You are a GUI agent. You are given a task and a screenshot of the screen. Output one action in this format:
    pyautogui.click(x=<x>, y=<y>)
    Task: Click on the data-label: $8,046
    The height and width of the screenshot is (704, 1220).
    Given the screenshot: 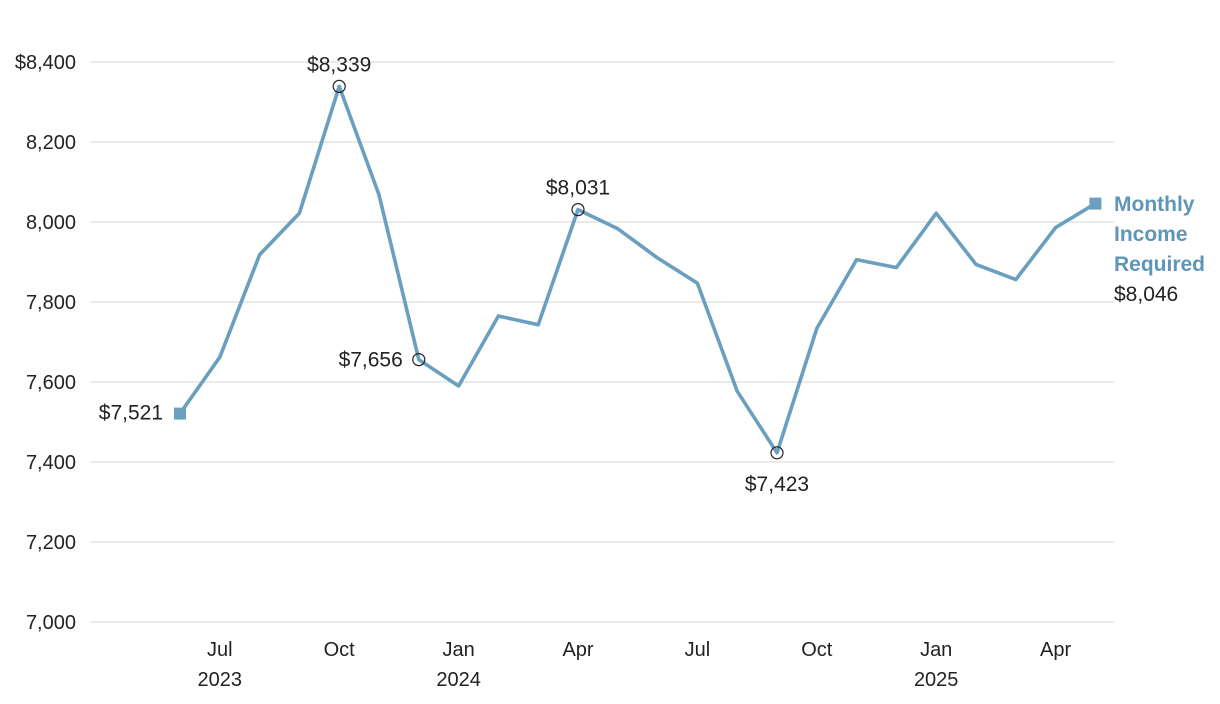 What is the action you would take?
    pyautogui.click(x=1146, y=294)
    